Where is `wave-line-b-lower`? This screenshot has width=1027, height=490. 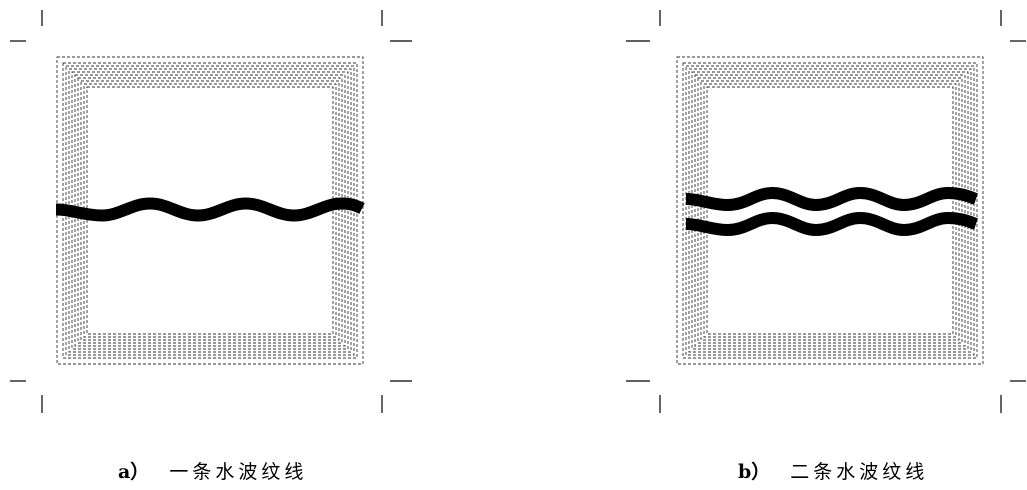 wave-line-b-lower is located at coordinates (831, 224).